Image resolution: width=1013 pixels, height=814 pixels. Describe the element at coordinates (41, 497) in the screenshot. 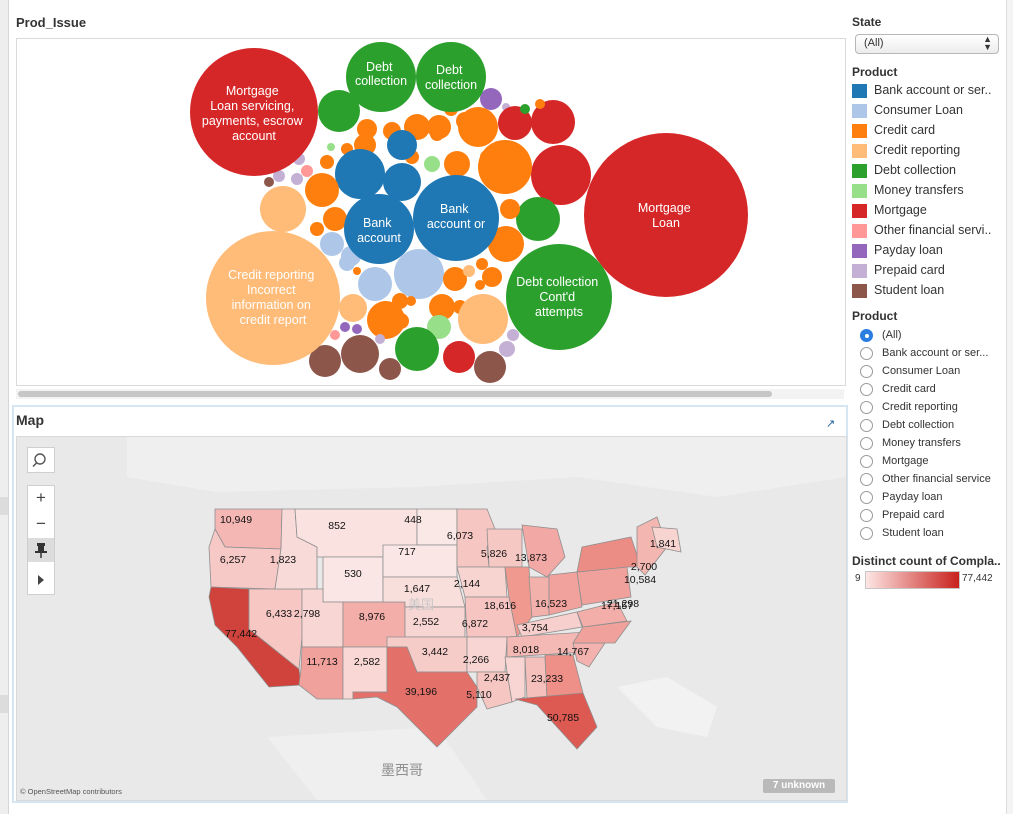

I see `zoom-in-button: +` at that location.